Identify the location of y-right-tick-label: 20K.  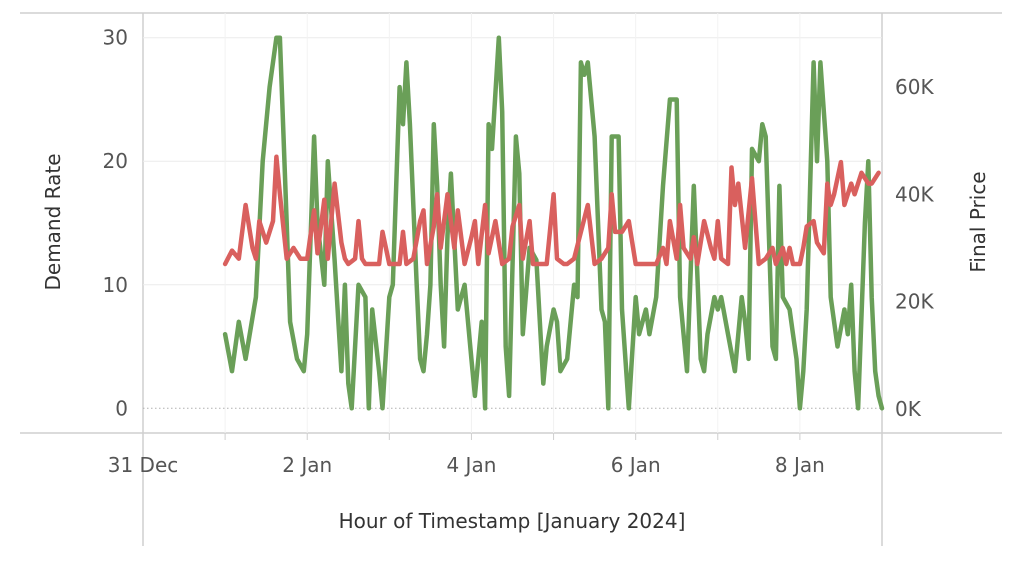
(914, 302).